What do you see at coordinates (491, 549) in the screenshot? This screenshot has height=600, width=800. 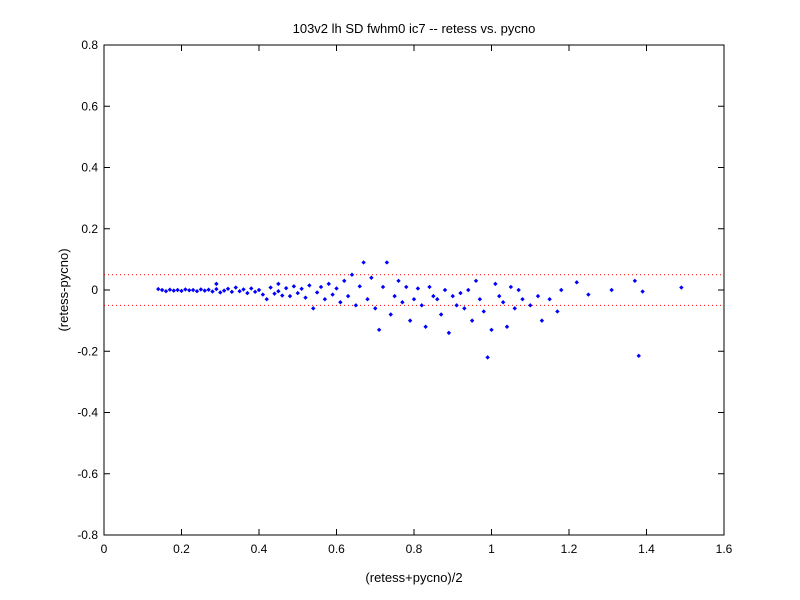 I see `x-tick-label: 1` at bounding box center [491, 549].